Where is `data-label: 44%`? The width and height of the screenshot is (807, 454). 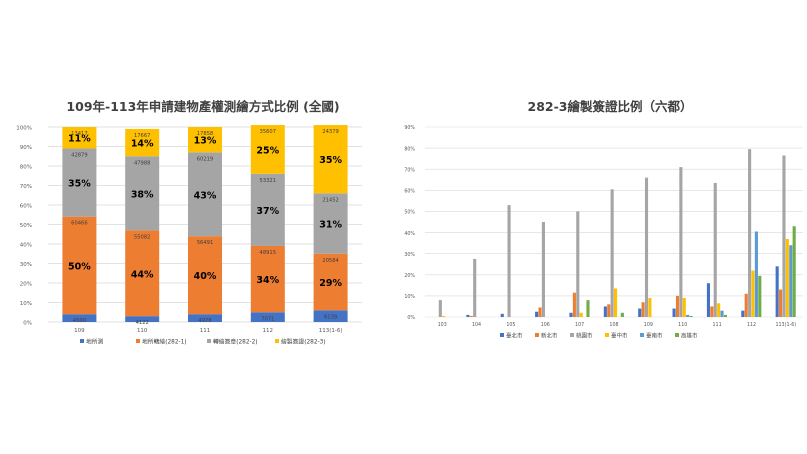
data-label: 44% is located at coordinates (142, 274).